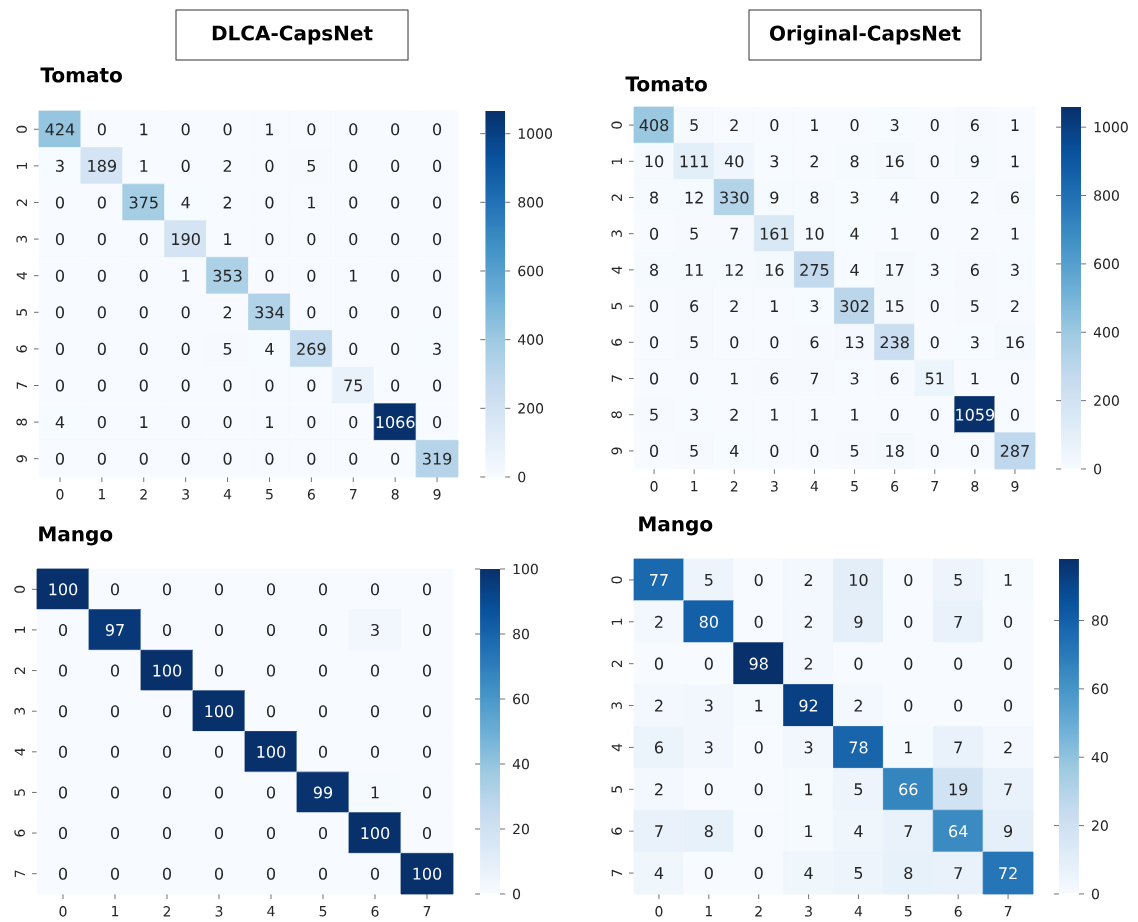 Image resolution: width=1138 pixels, height=922 pixels. What do you see at coordinates (102, 165) in the screenshot?
I see `data-label: 189` at bounding box center [102, 165].